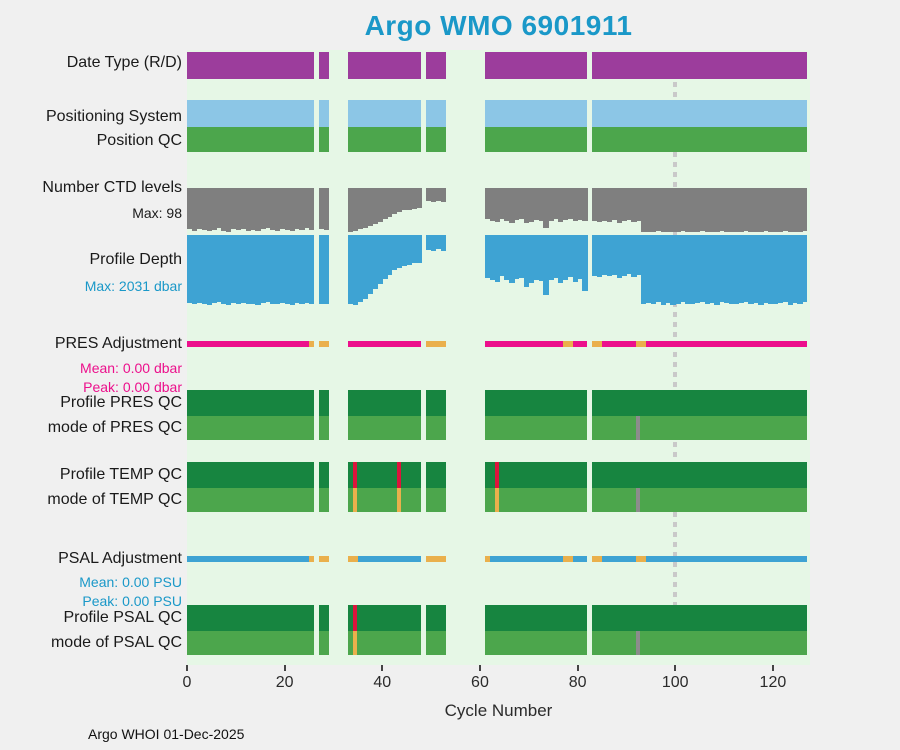 The width and height of the screenshot is (900, 750). I want to click on profile-psal-qc-segment, so click(700, 618).